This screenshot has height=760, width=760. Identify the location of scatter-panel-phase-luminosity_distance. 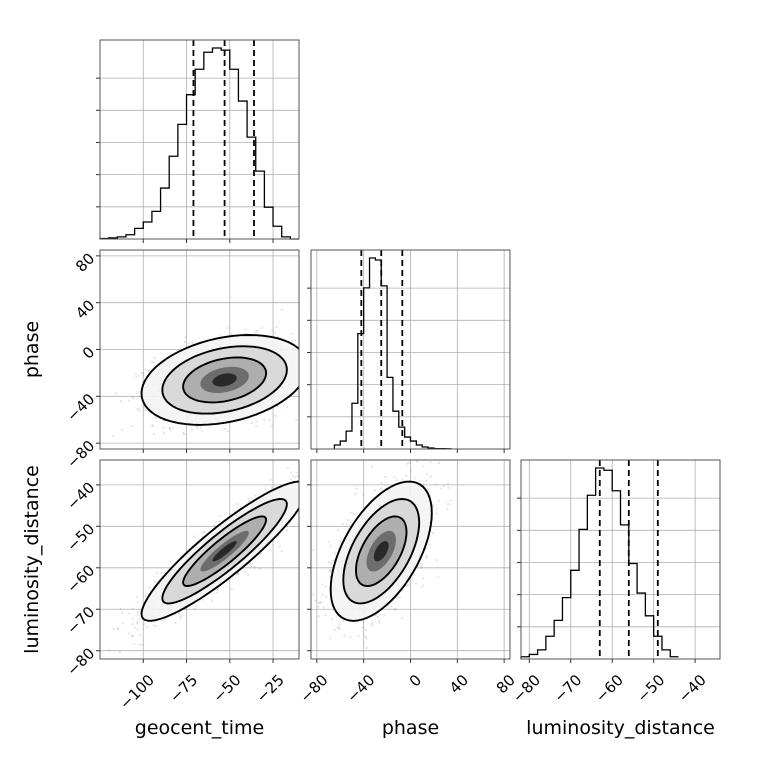
(410, 559).